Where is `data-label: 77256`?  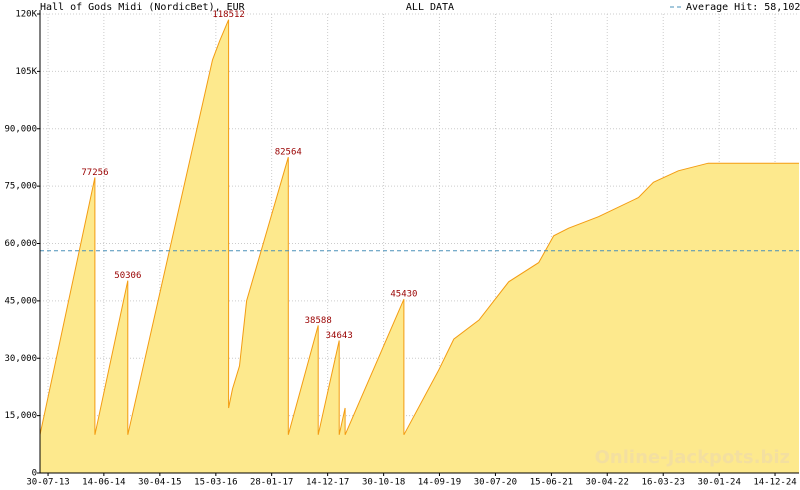 data-label: 77256 is located at coordinates (94, 173).